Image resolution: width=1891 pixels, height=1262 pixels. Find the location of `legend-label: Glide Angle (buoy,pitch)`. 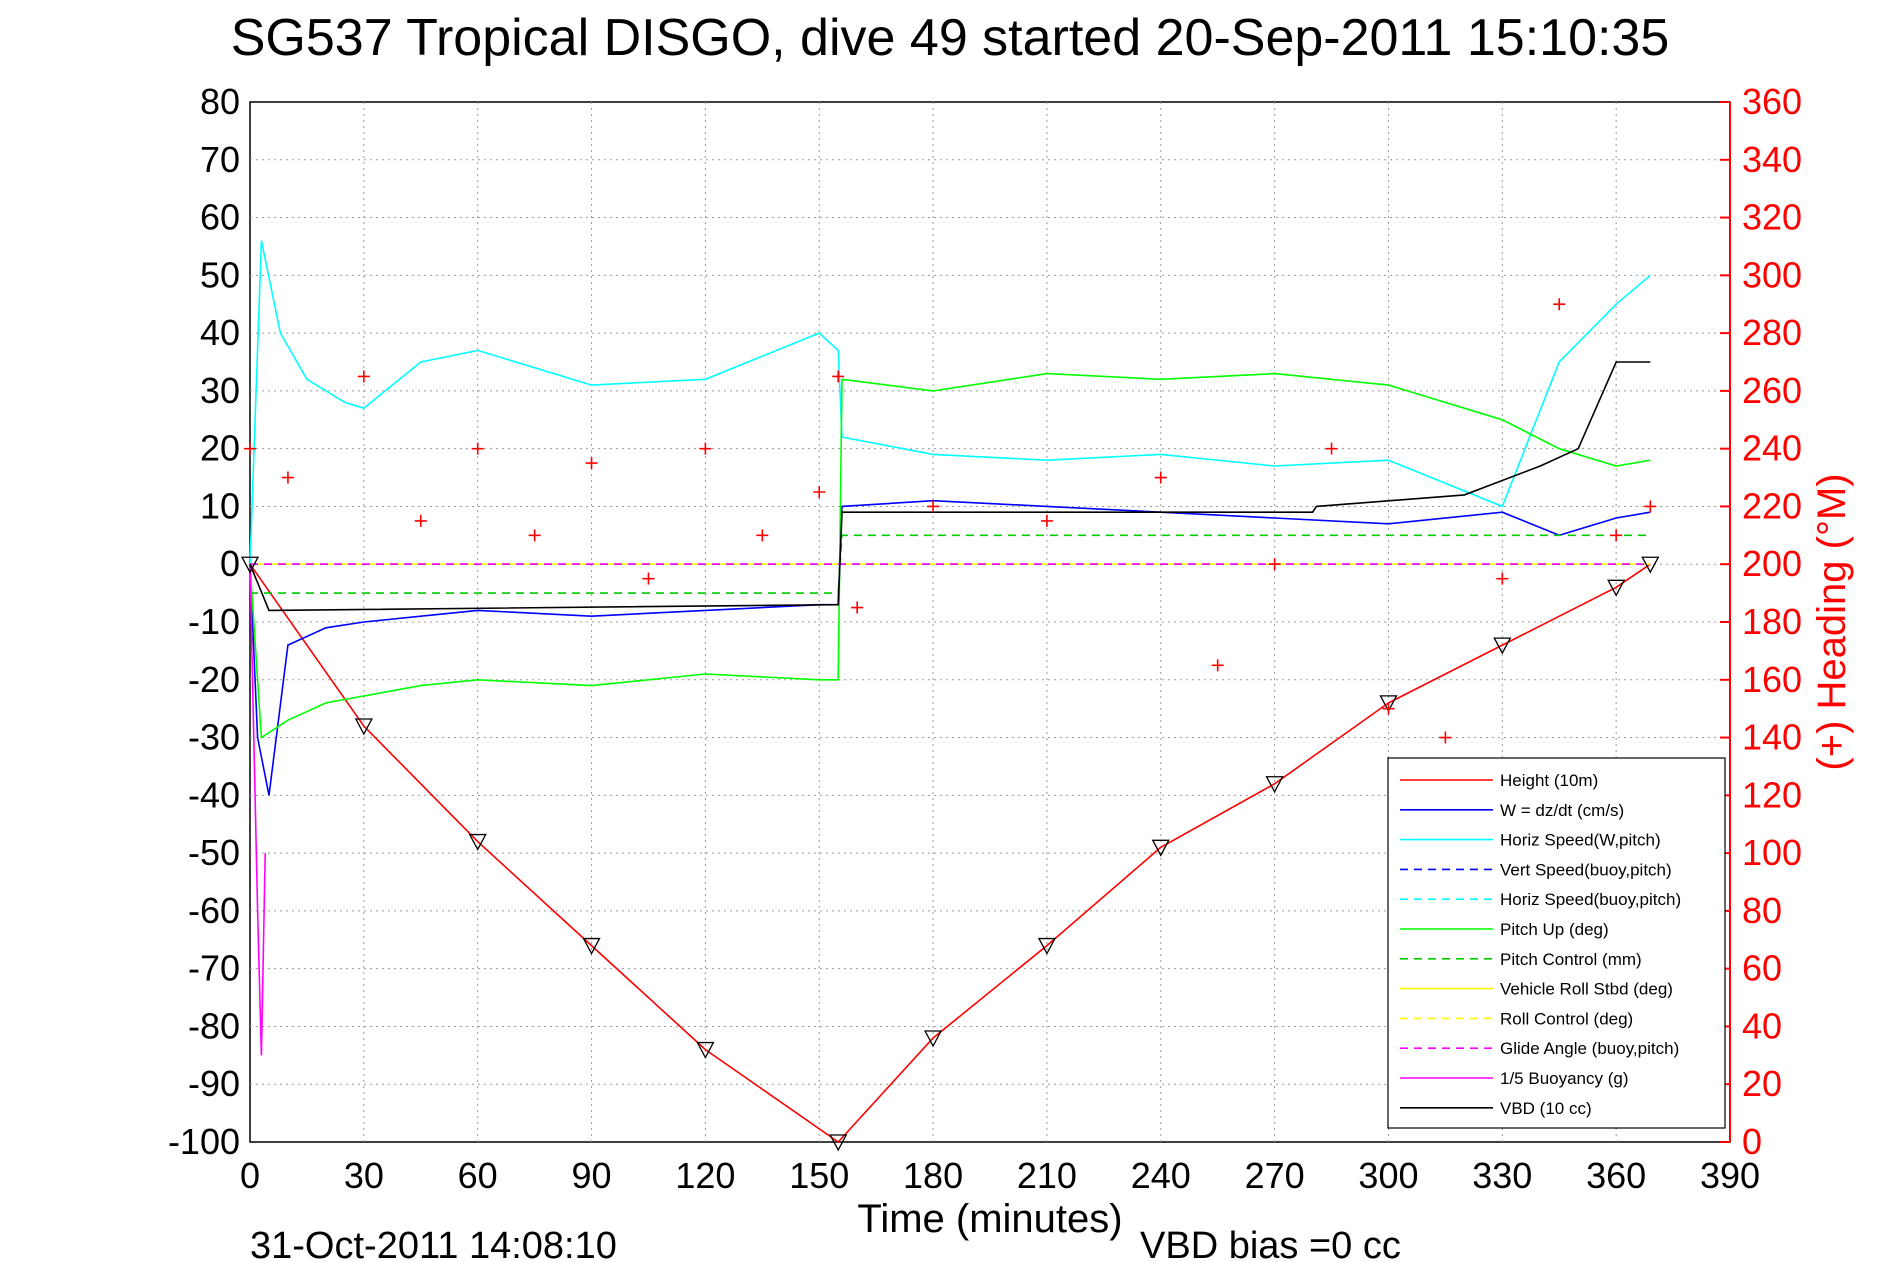

legend-label: Glide Angle (buoy,pitch) is located at coordinates (1589, 1048).